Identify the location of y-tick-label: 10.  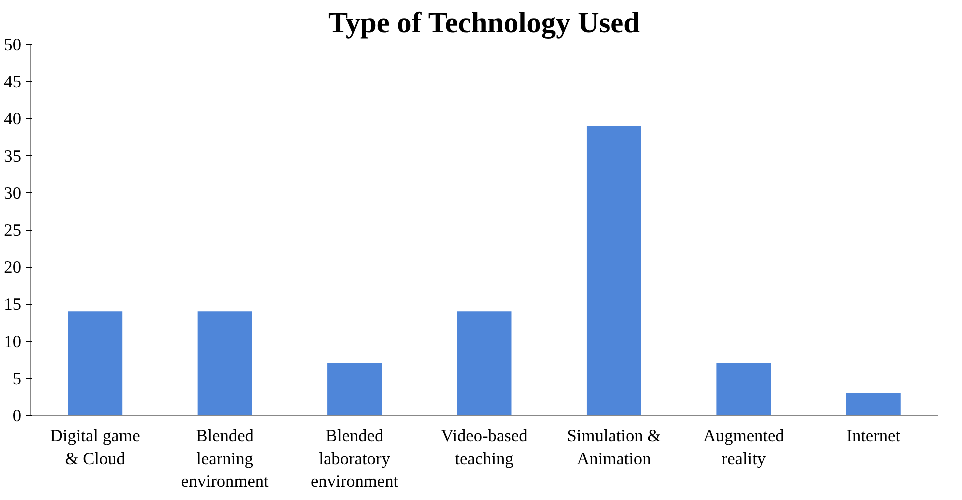
(13, 342).